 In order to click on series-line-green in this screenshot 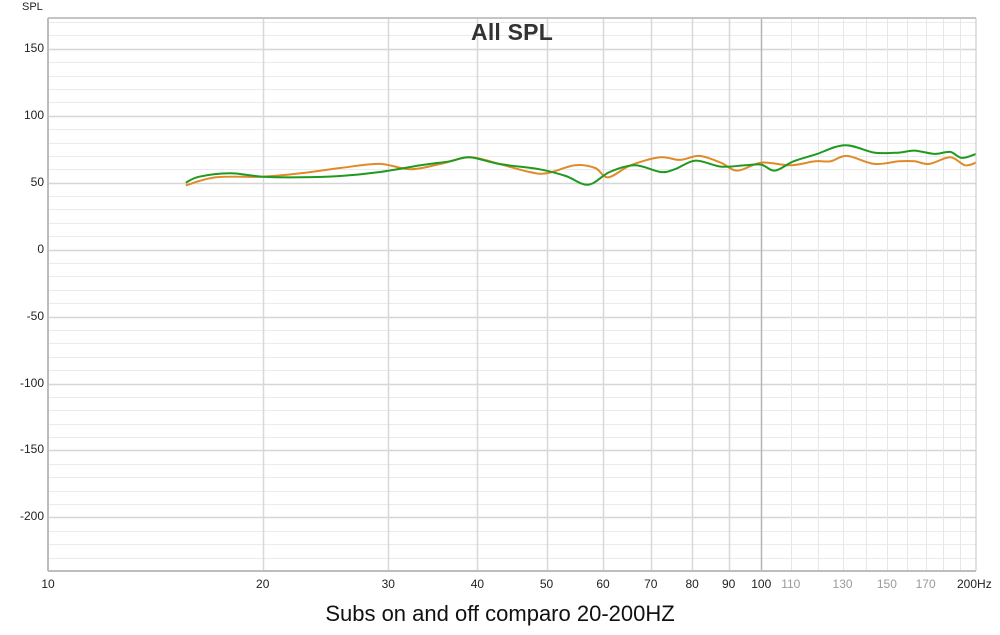, I will do `click(581, 165)`.